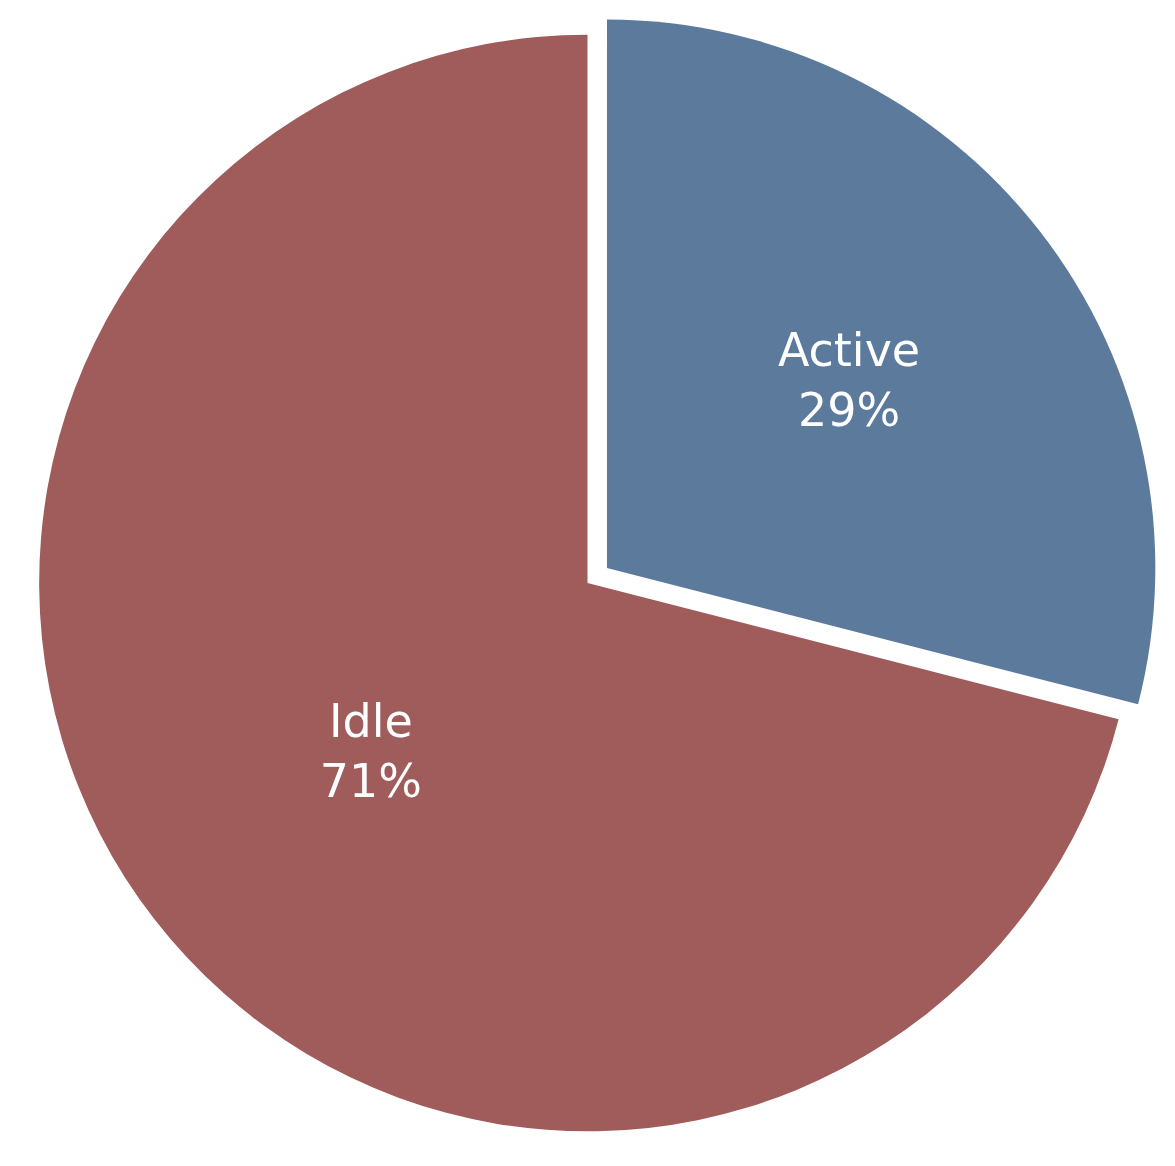  Describe the element at coordinates (370, 780) in the screenshot. I see `data-label: 71%` at that location.